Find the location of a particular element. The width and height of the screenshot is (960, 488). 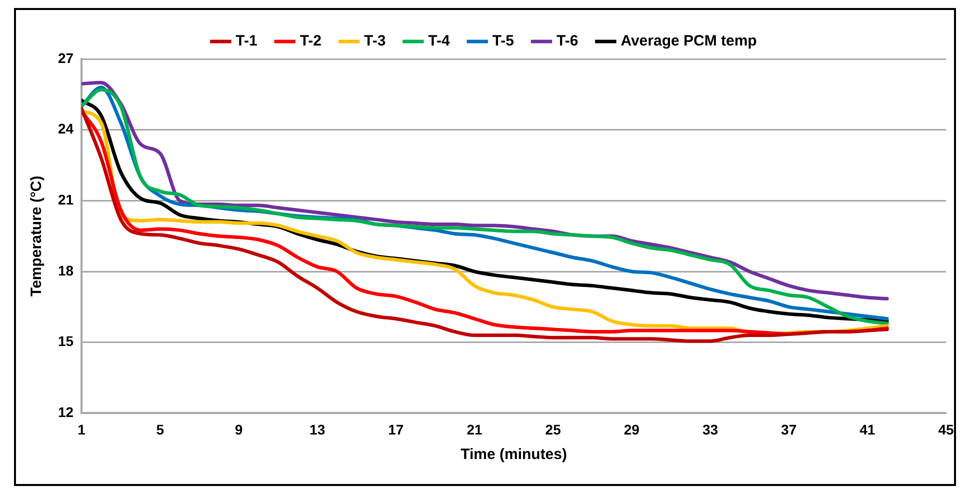

legend-label: T-5 is located at coordinates (503, 41).